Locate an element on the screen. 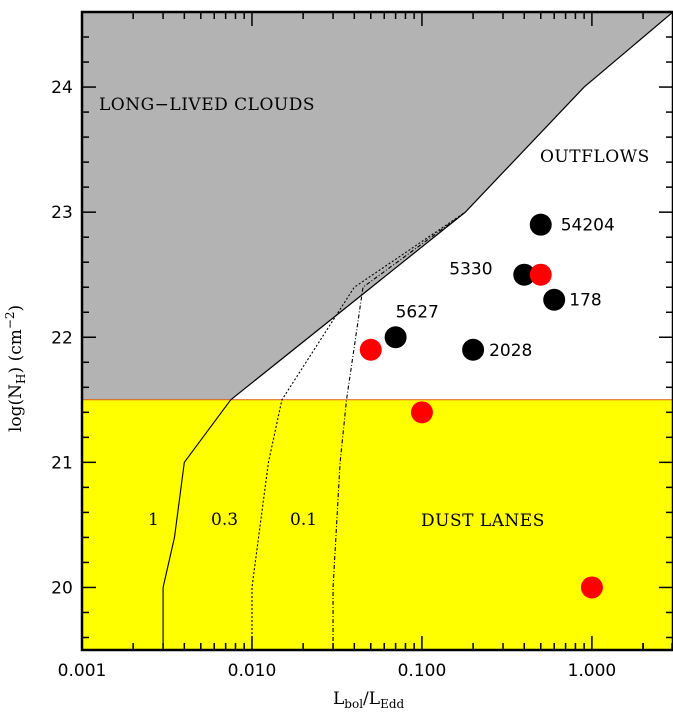 This screenshot has height=713, width=673. region-label-outflows: OUTFLOWS is located at coordinates (595, 157).